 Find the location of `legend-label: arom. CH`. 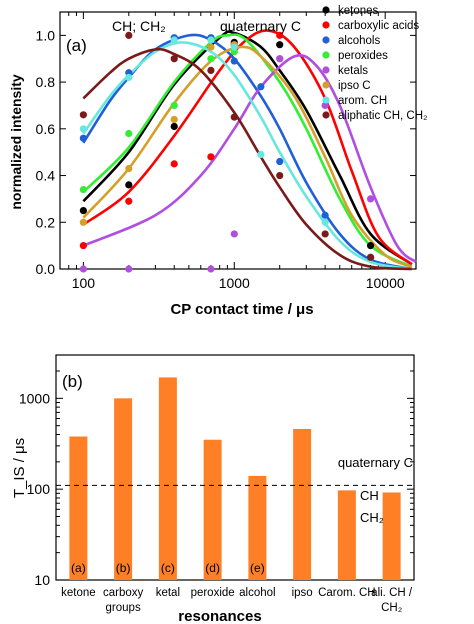

legend-label: arom. CH is located at coordinates (362, 101).